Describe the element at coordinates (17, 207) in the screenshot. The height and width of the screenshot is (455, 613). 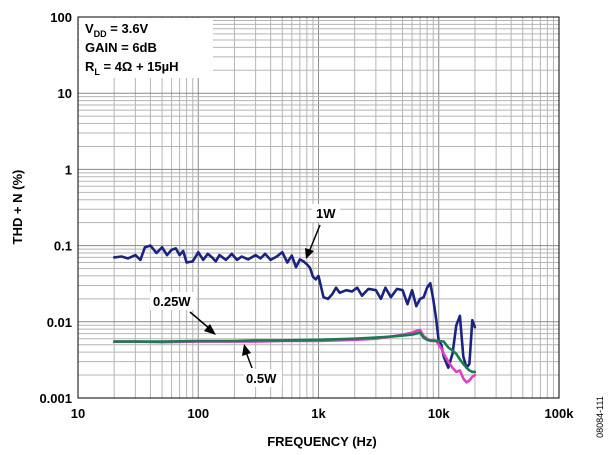
I see `y-axis-title: THD + N (%)` at that location.